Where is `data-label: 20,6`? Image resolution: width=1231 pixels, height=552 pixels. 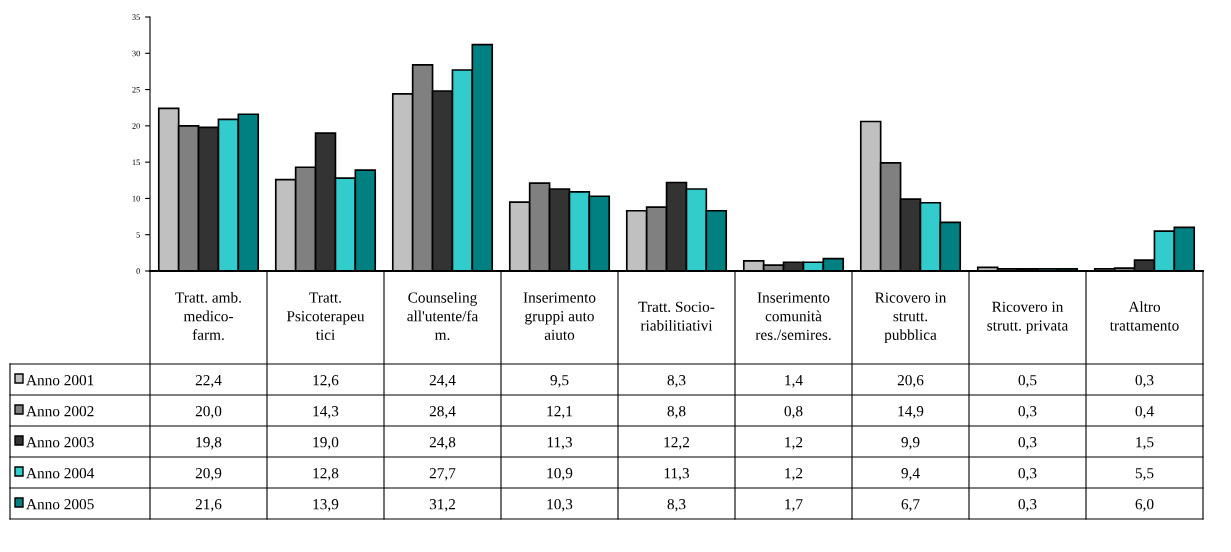 data-label: 20,6 is located at coordinates (910, 381).